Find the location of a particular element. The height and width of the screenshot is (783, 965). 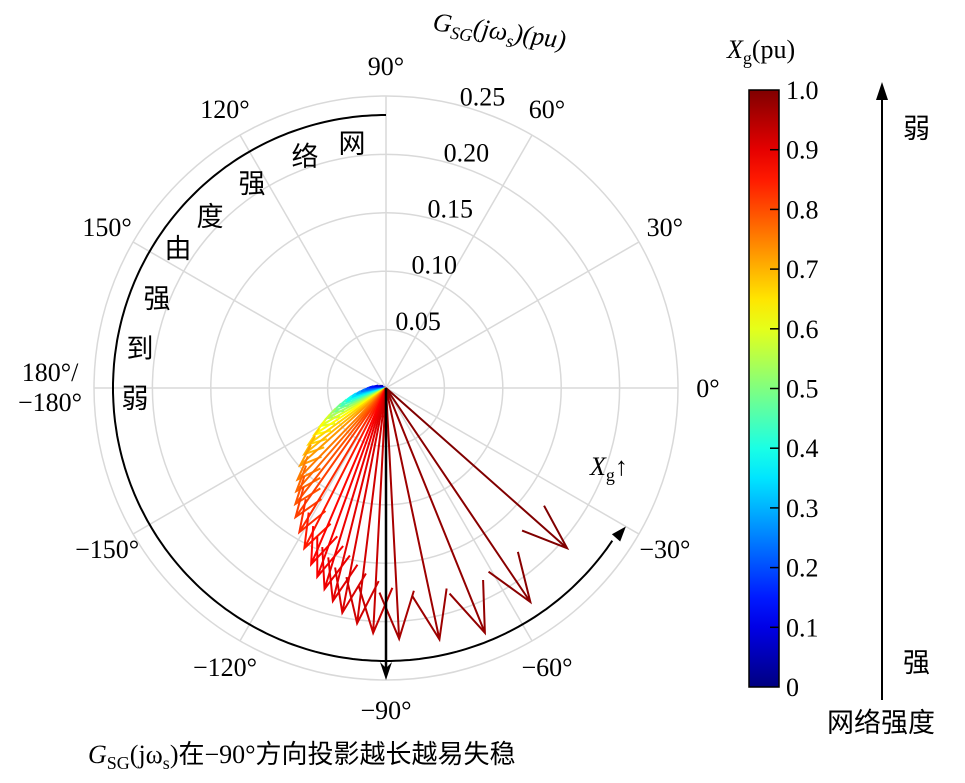

angle-tick-label: 90° is located at coordinates (386, 66).